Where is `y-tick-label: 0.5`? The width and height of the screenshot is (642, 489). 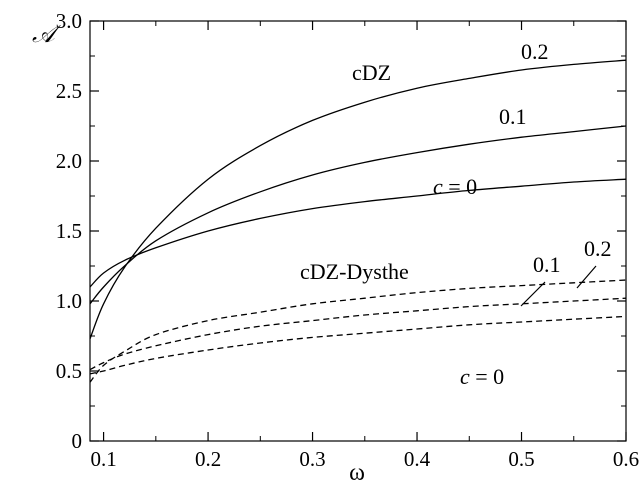
y-tick-label: 0.5 is located at coordinates (69, 371).